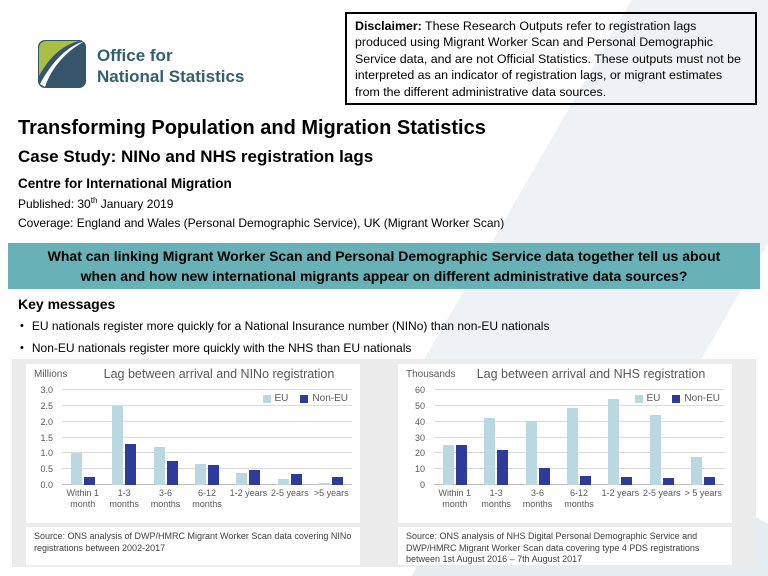  I want to click on disclaimer-label: Disclaimer:, so click(388, 26).